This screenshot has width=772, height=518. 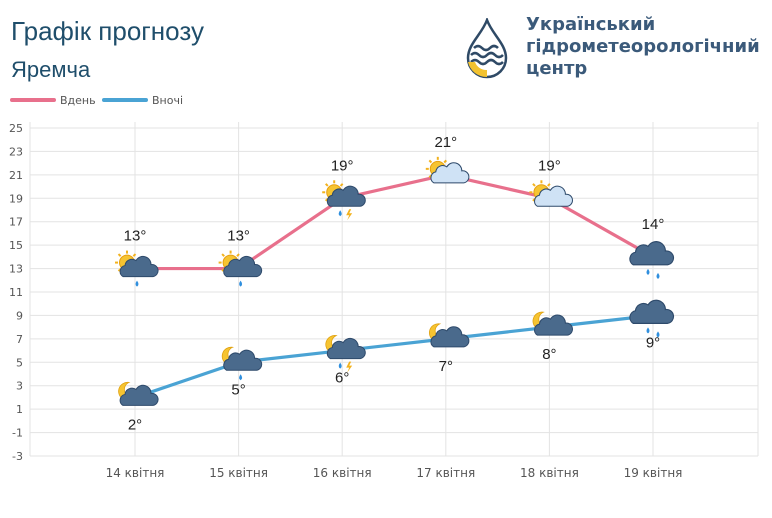 What do you see at coordinates (17, 456) in the screenshot?
I see `y-tick-label: -3` at bounding box center [17, 456].